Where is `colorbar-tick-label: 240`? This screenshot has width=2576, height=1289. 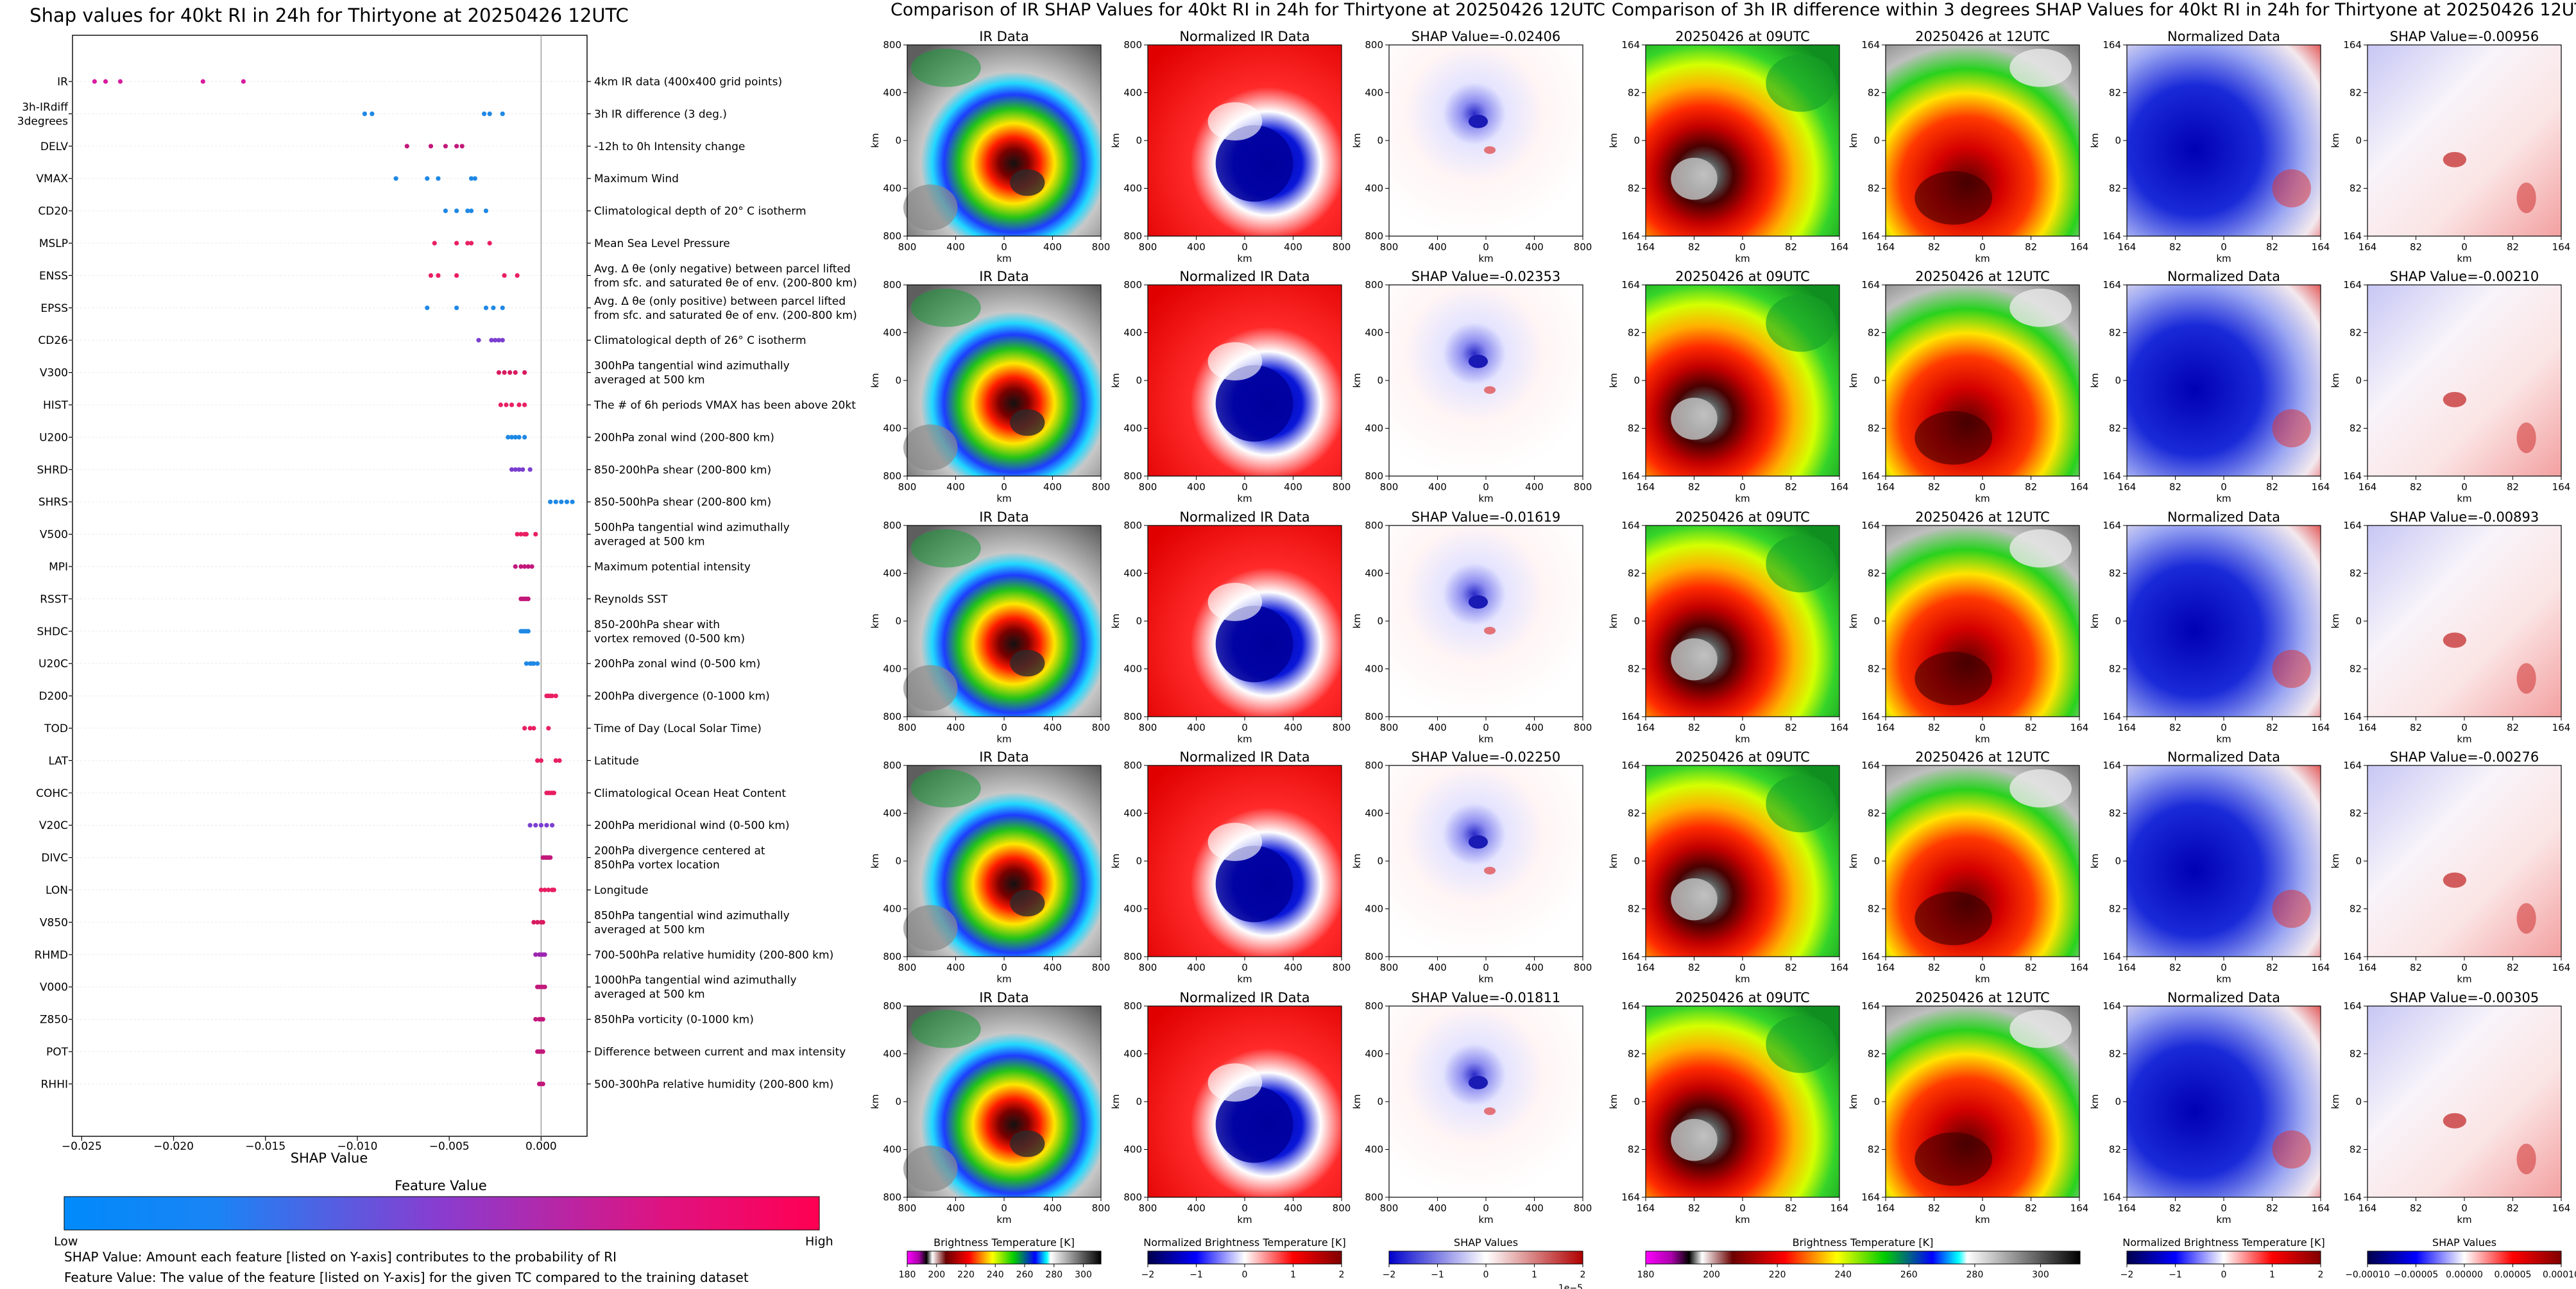
colorbar-tick-label: 240 is located at coordinates (996, 1275).